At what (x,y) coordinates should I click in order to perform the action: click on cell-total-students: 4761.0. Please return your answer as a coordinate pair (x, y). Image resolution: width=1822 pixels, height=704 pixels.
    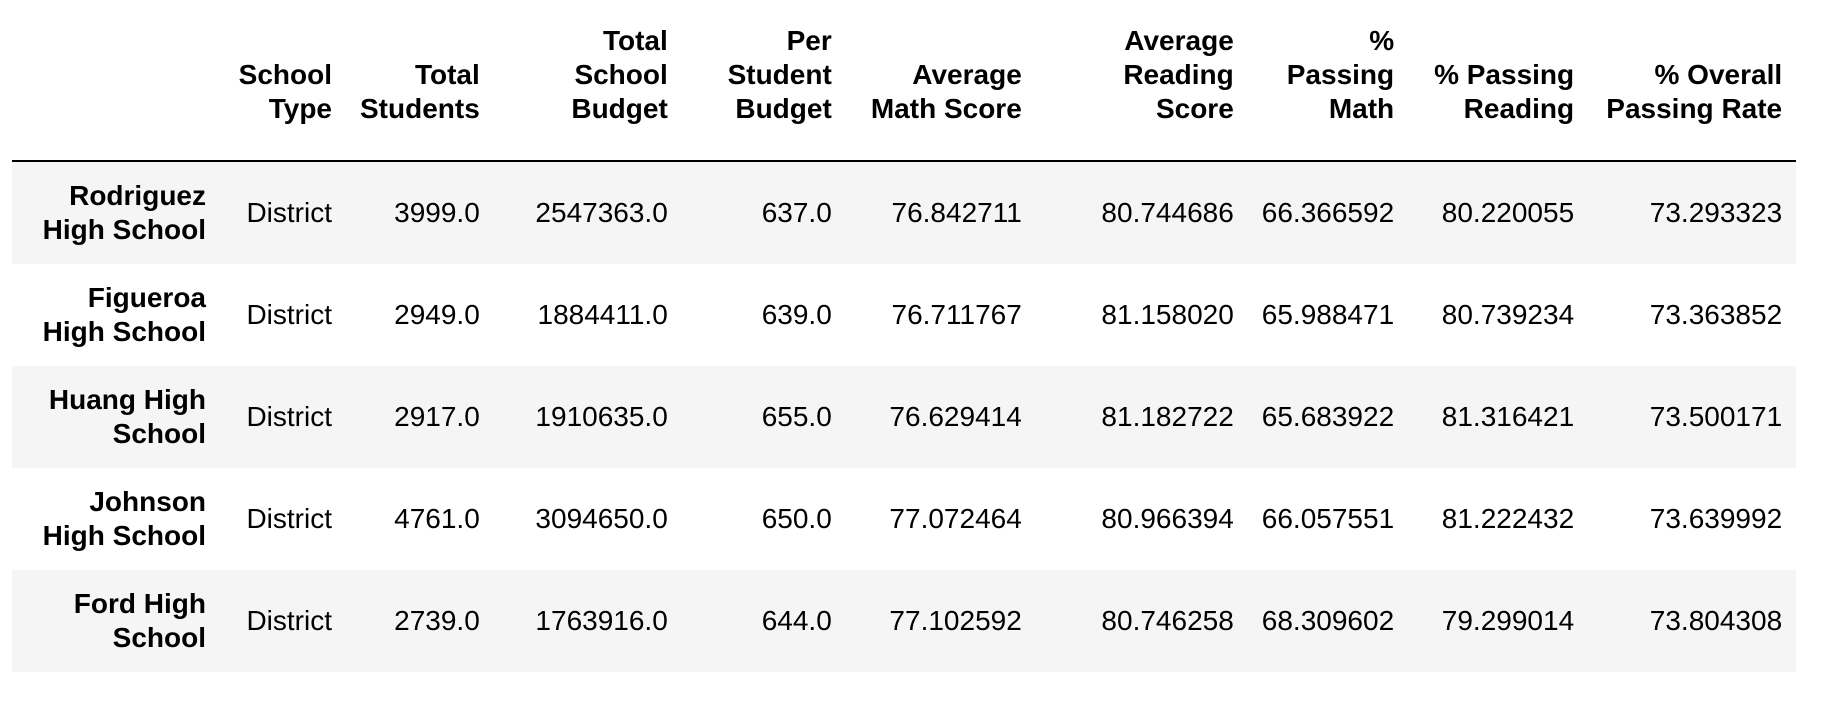
    Looking at the image, I should click on (437, 518).